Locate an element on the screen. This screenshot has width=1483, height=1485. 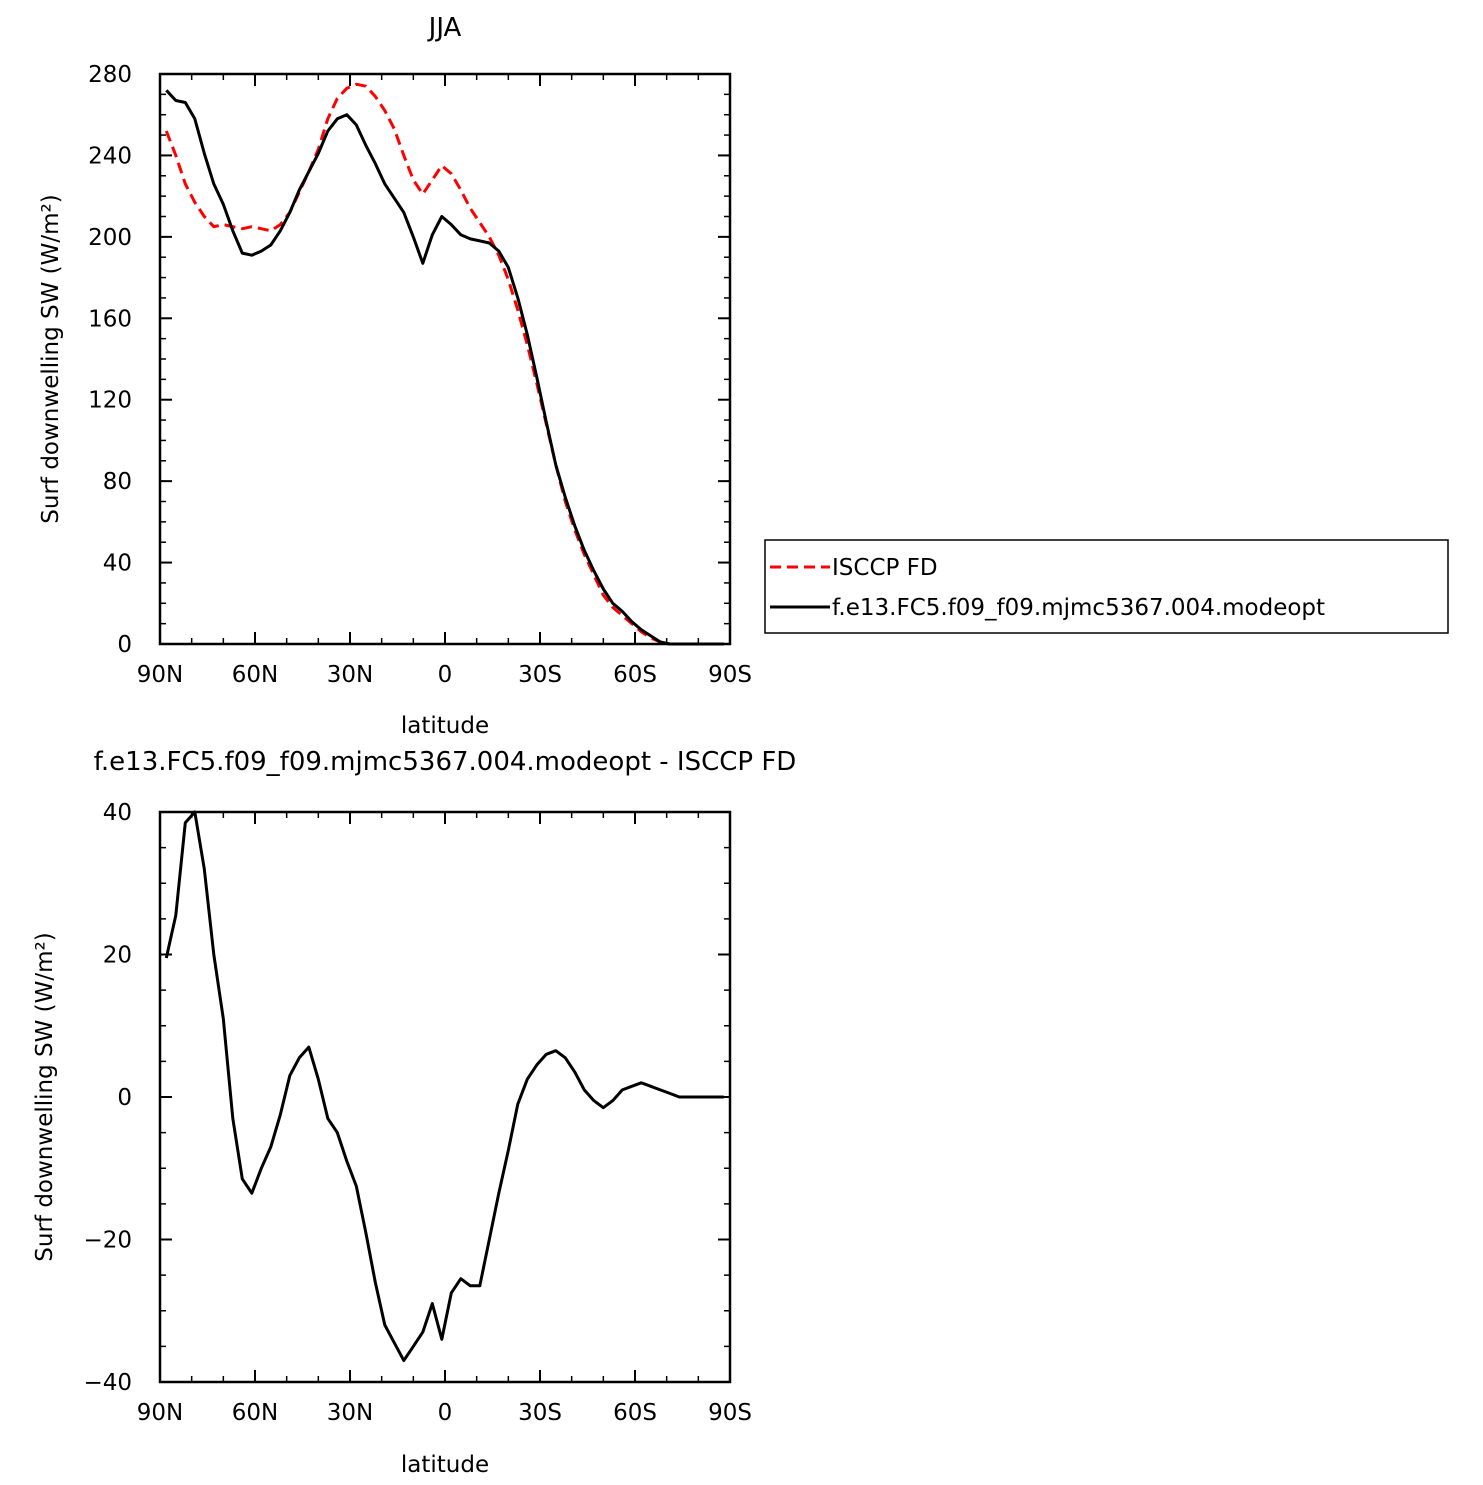
y-tick-label: 20 is located at coordinates (117, 956).